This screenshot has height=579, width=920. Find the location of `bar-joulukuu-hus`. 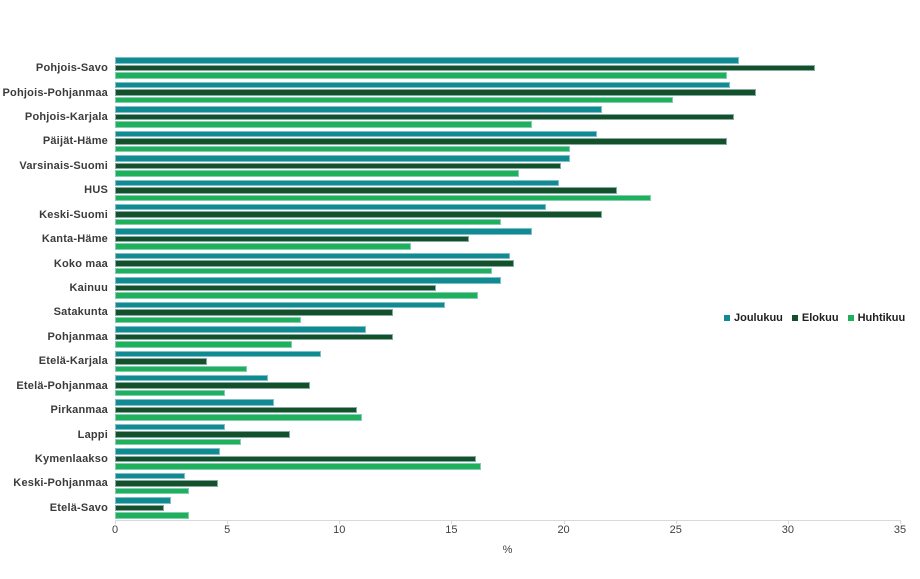

bar-joulukuu-hus is located at coordinates (337, 183).